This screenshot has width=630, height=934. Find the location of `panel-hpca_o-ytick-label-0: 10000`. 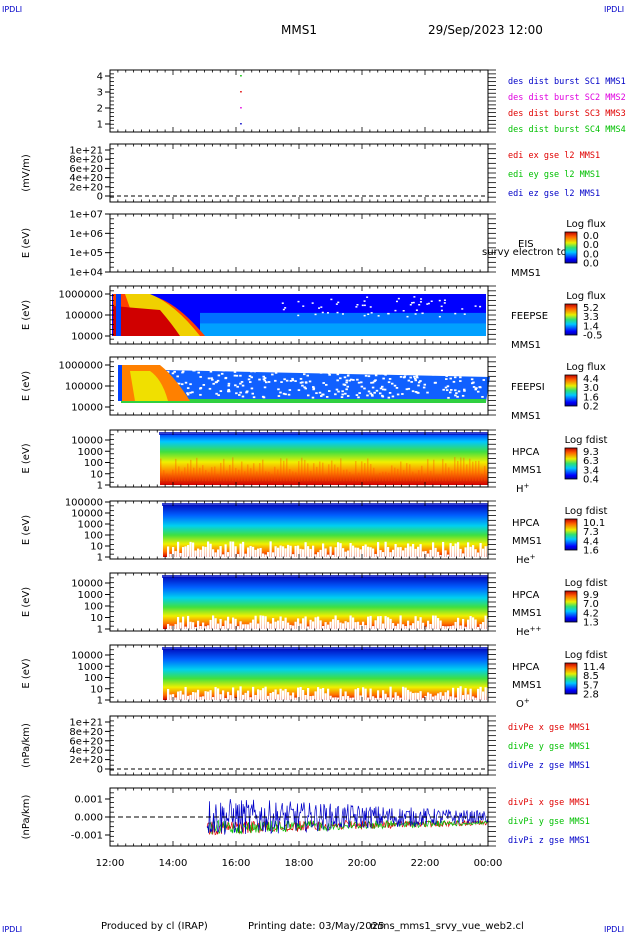

panel-hpca_o-ytick-label-0: 10000 is located at coordinates (87, 656).